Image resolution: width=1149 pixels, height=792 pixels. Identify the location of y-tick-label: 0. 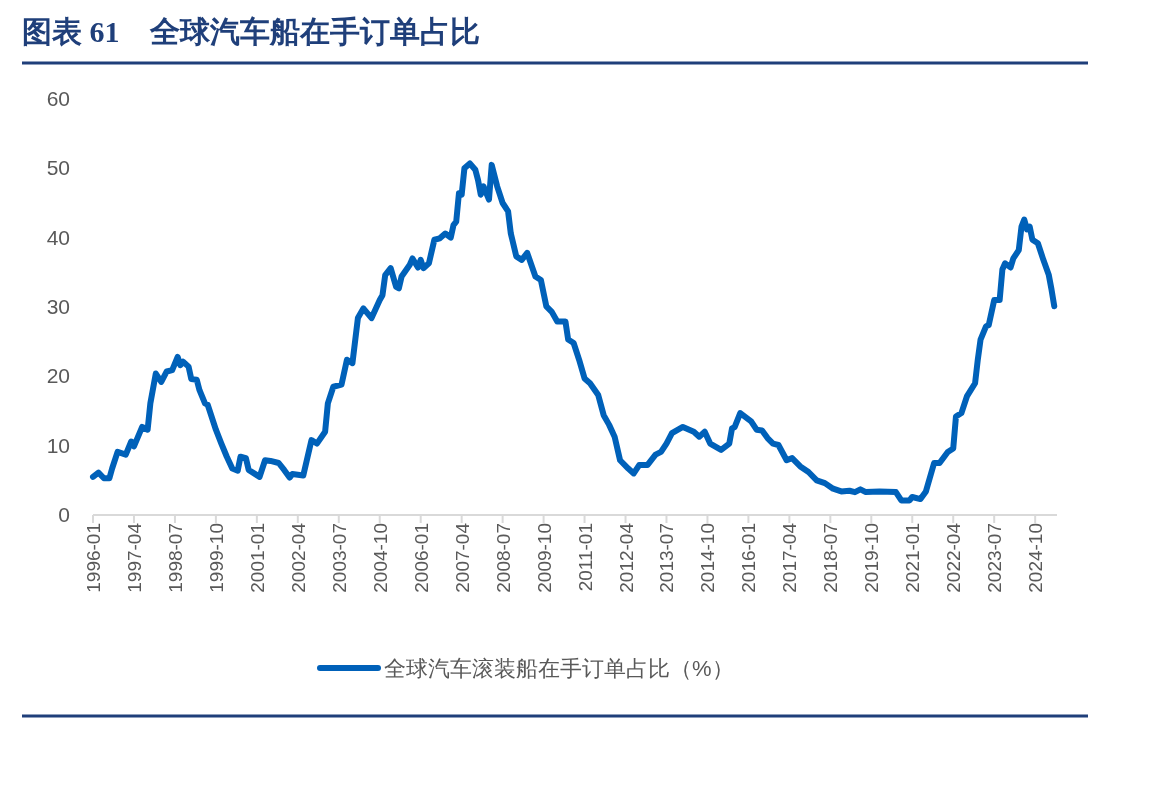
(64, 514).